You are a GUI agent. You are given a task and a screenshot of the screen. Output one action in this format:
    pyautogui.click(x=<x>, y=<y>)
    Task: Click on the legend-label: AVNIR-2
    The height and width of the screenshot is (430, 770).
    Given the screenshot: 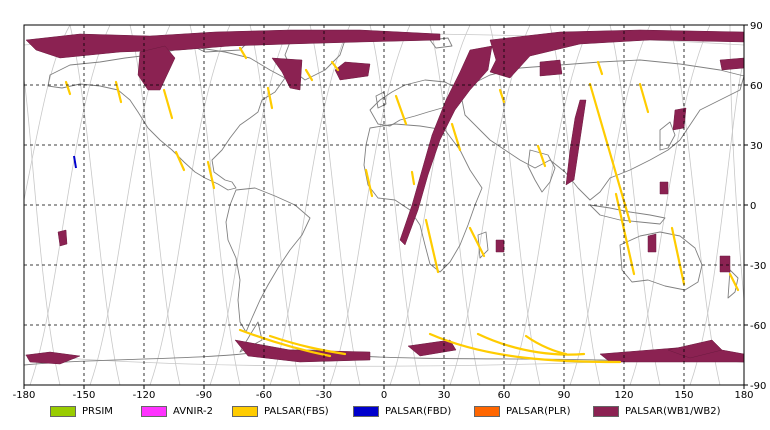 What is the action you would take?
    pyautogui.click(x=193, y=411)
    